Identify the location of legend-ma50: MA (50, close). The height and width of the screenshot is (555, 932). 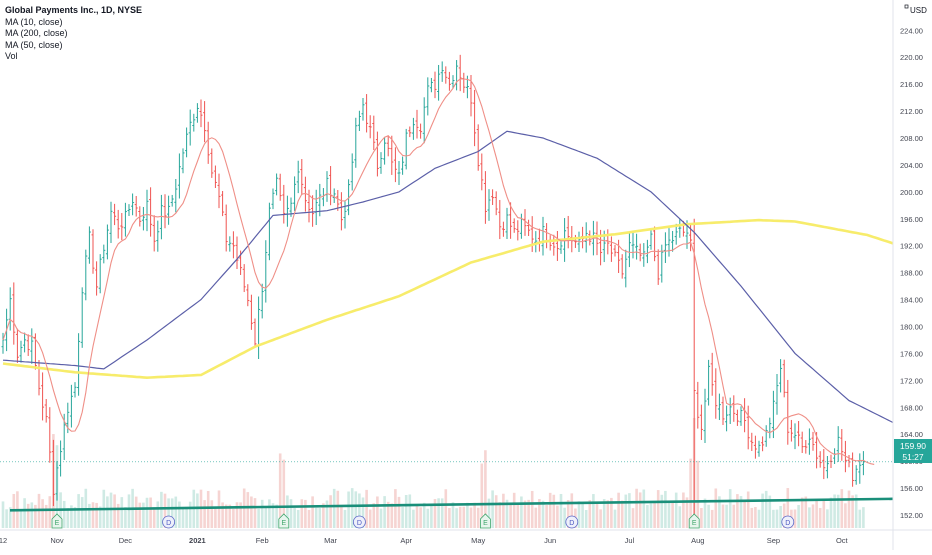
(34, 44).